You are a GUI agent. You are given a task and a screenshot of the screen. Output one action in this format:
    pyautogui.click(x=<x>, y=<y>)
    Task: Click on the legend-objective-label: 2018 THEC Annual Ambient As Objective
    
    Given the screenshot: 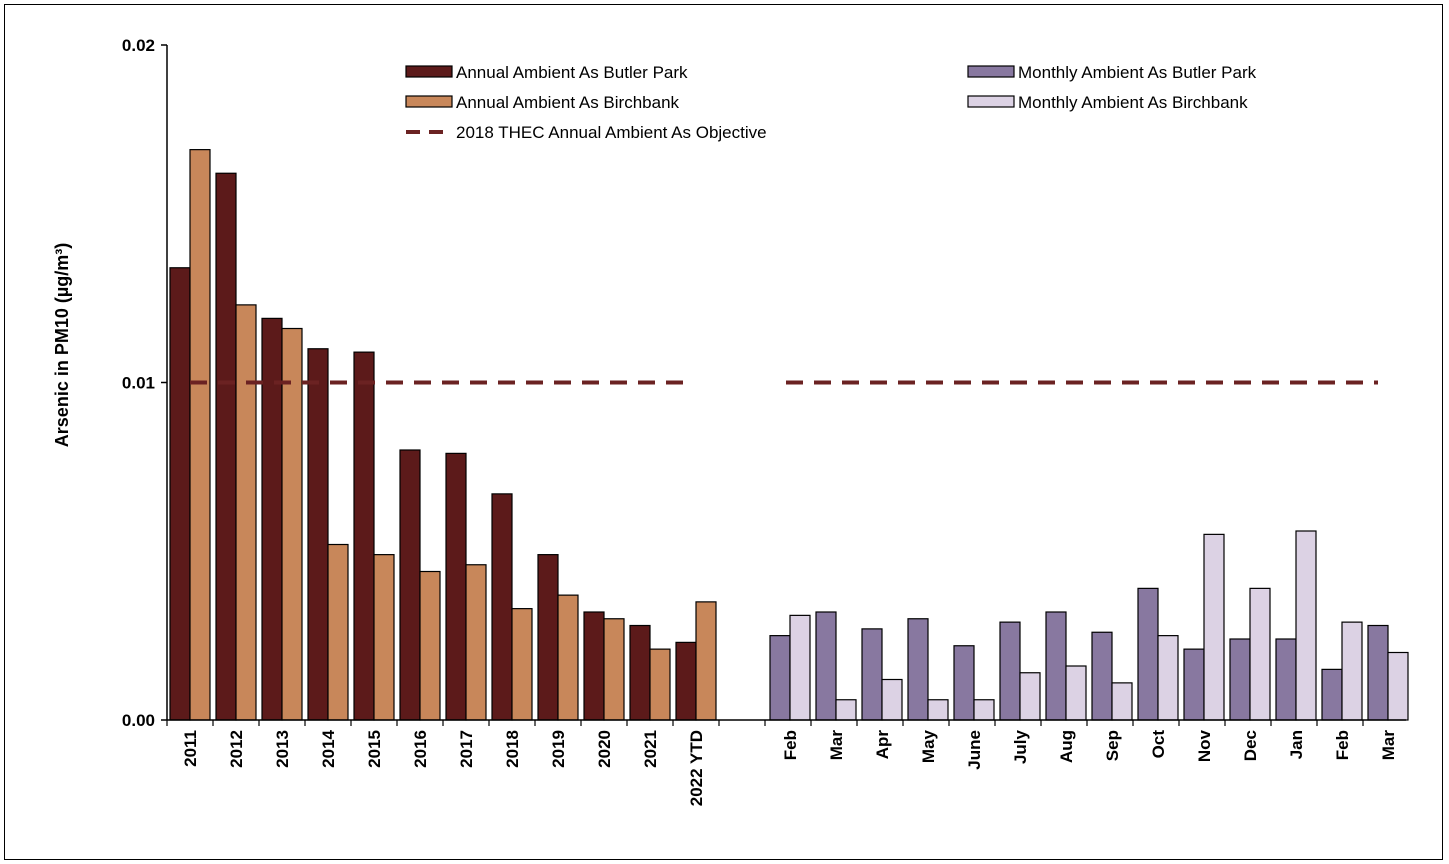 What is the action you would take?
    pyautogui.click(x=611, y=132)
    